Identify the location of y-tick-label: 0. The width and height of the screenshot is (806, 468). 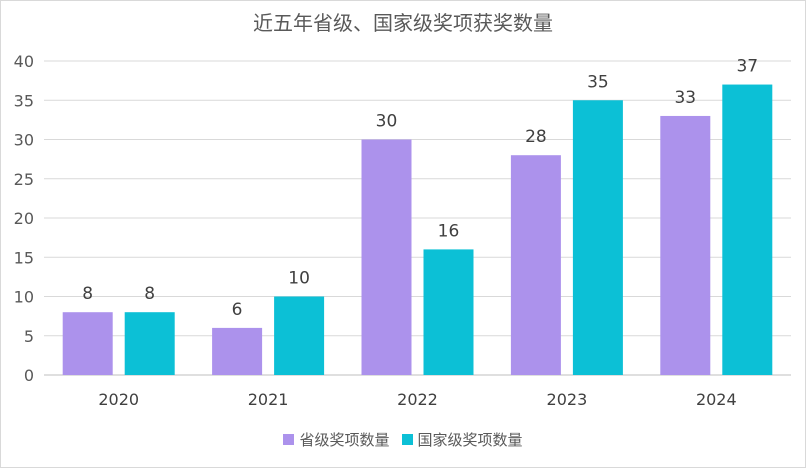
(29, 375).